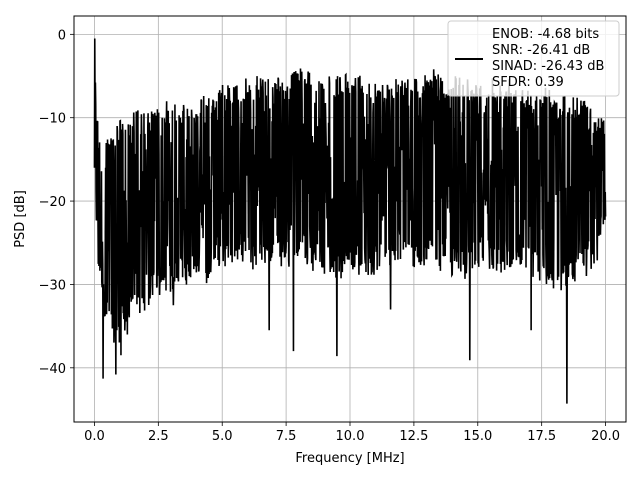 This screenshot has width=640, height=484. What do you see at coordinates (20, 219) in the screenshot?
I see `y-axis-title: PSD [dB]` at bounding box center [20, 219].